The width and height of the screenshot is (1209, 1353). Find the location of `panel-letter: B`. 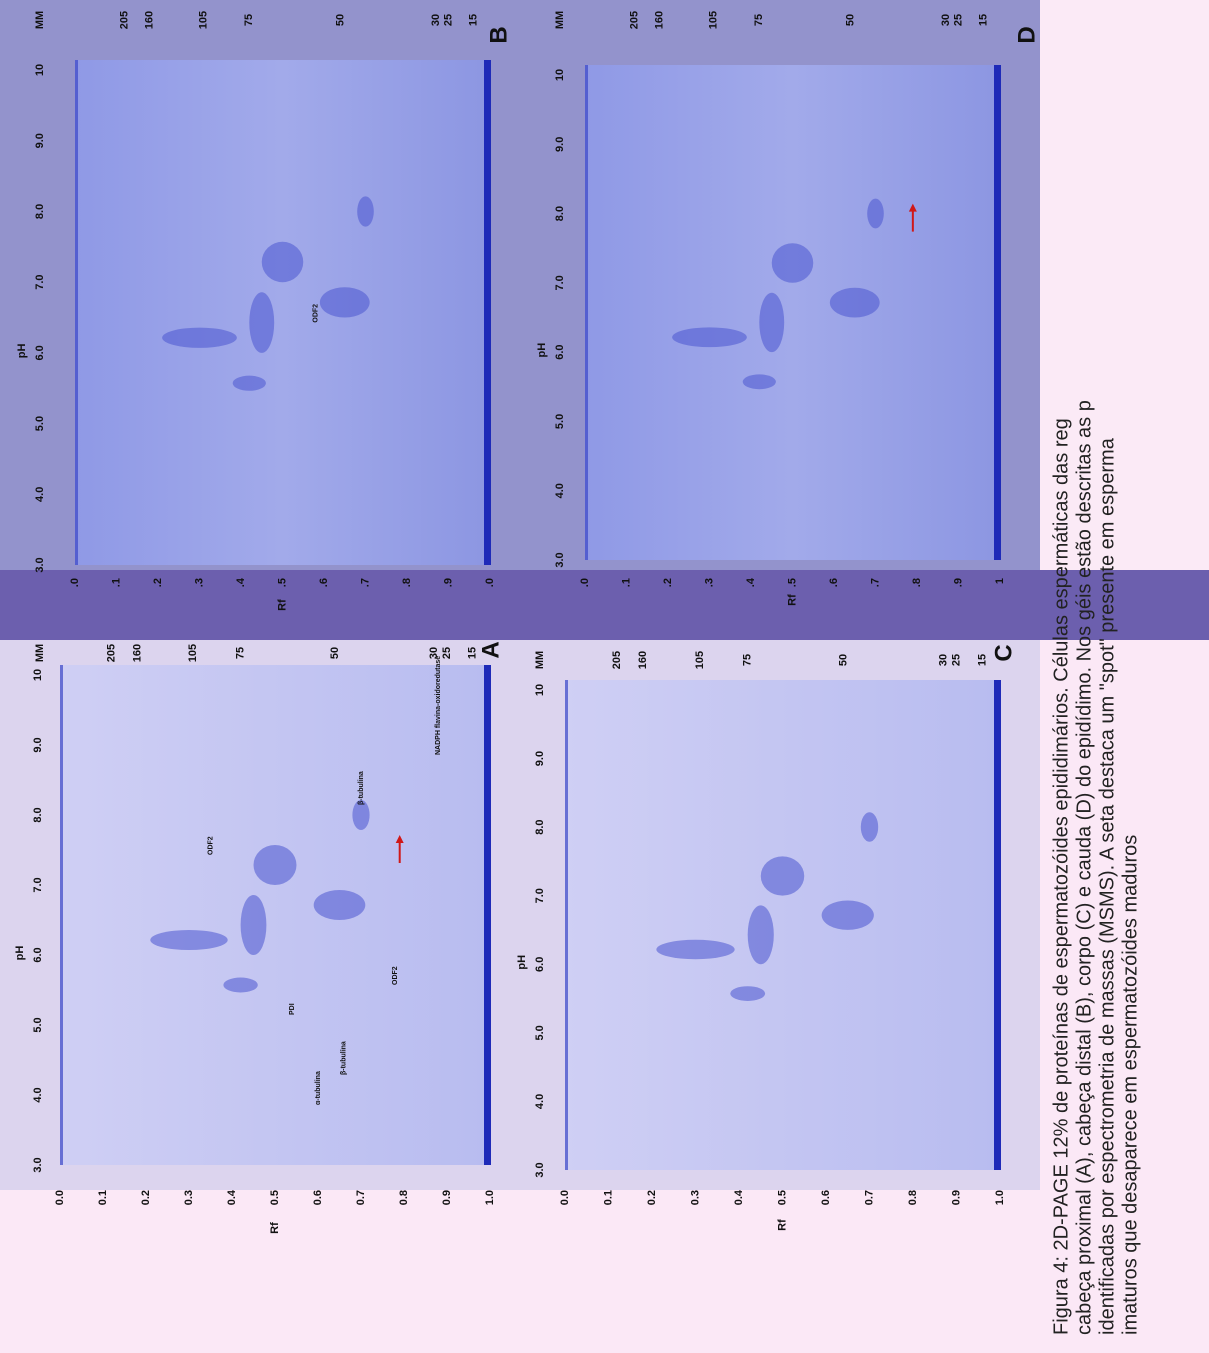

panel-letter: B is located at coordinates (498, 34).